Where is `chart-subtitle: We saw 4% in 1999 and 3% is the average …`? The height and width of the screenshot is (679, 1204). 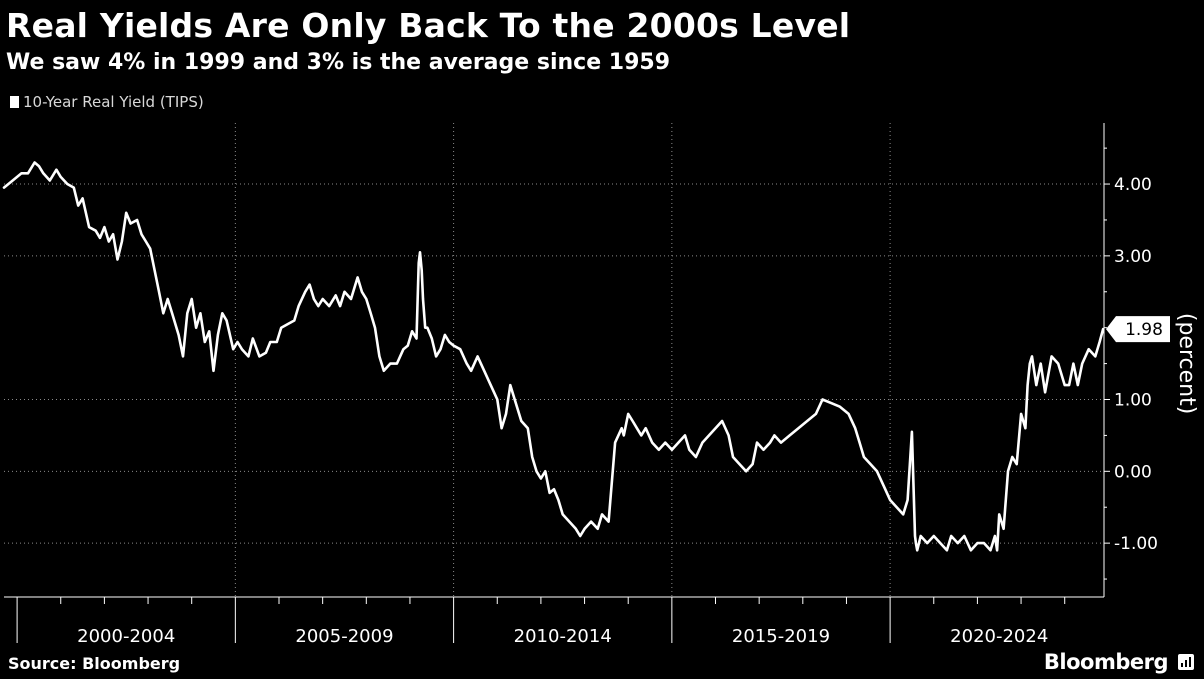
chart-subtitle: We saw 4% in 1999 and 3% is the average … is located at coordinates (338, 62).